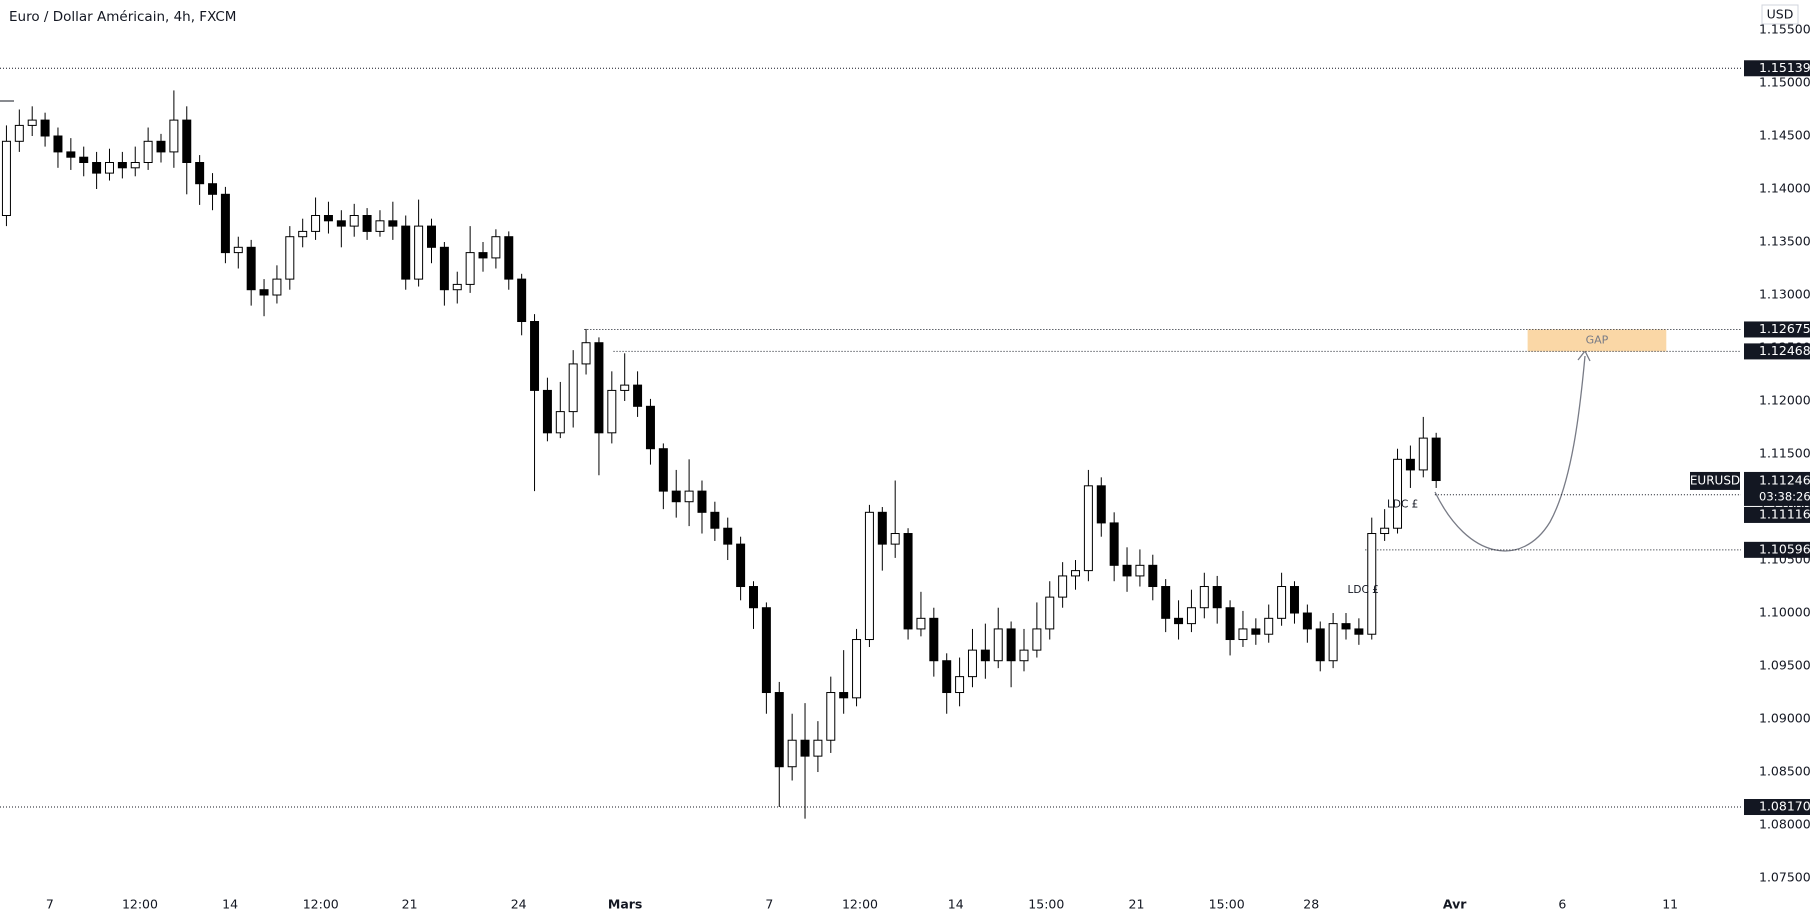  Describe the element at coordinates (1311, 904) in the screenshot. I see `x-tick-label: 28` at that location.